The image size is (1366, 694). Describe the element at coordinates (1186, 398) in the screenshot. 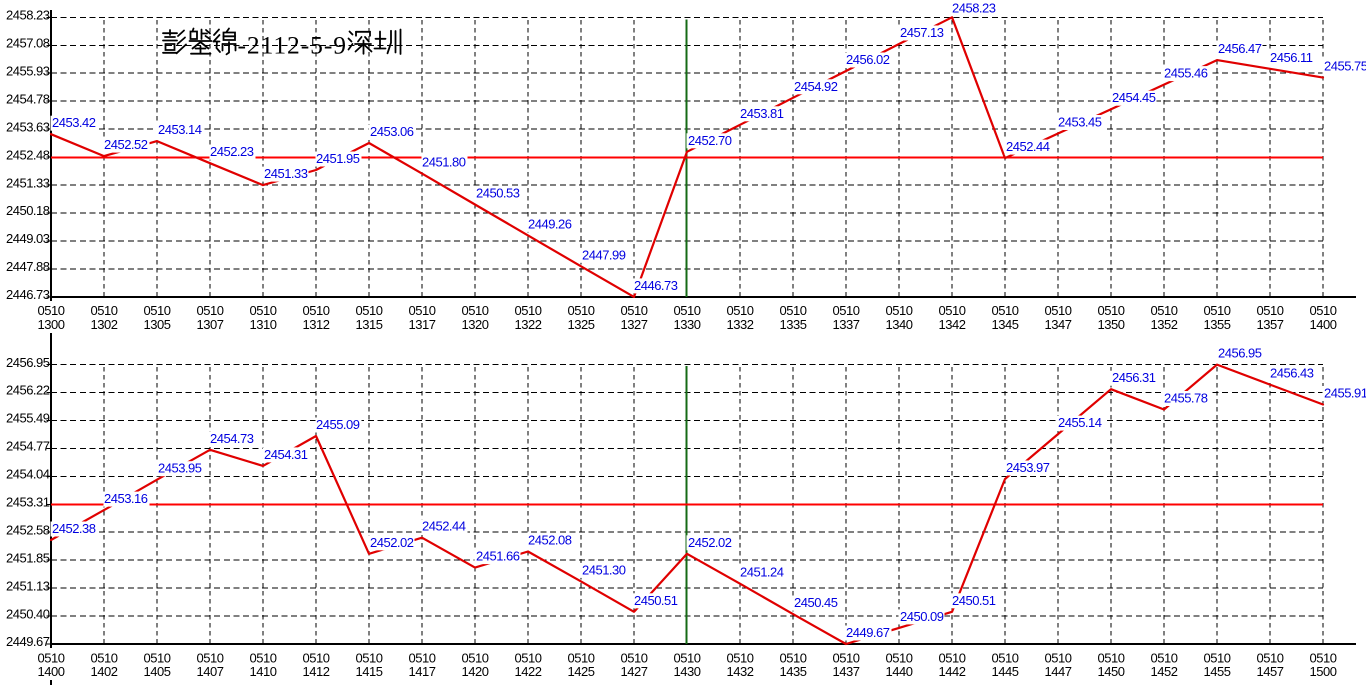

I see `svg-text: 2455.78` at that location.